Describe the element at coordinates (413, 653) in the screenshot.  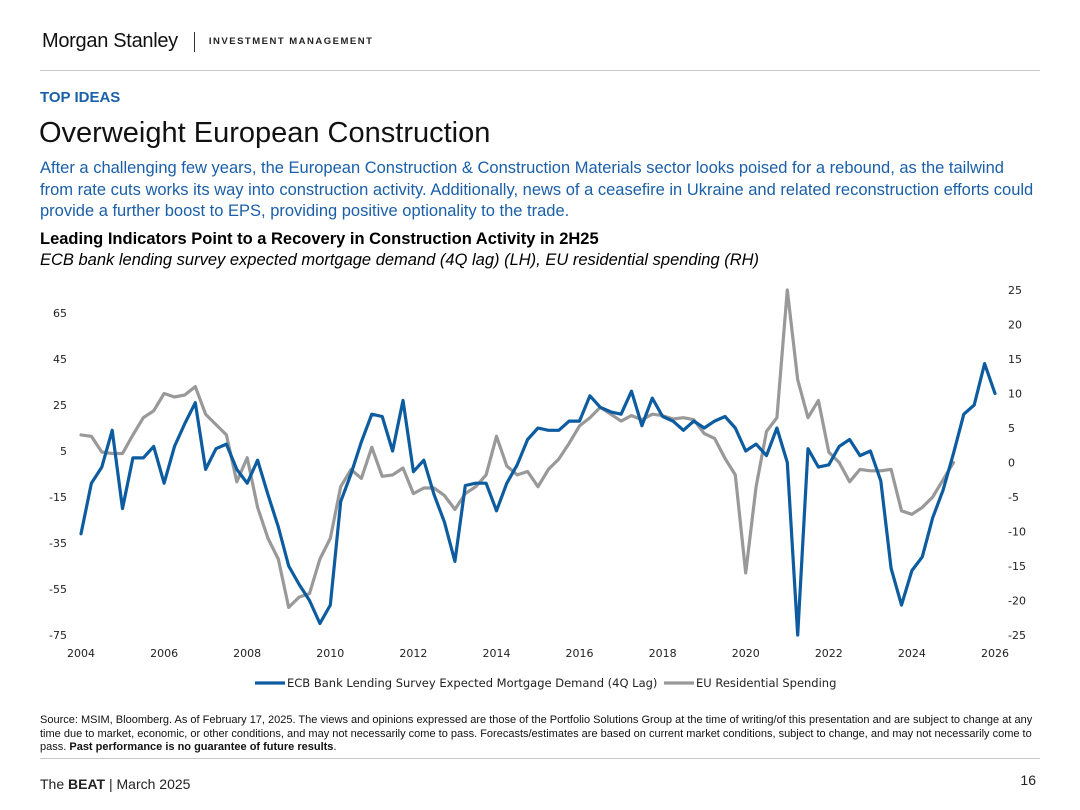
I see `x-tick-label: 2012` at that location.